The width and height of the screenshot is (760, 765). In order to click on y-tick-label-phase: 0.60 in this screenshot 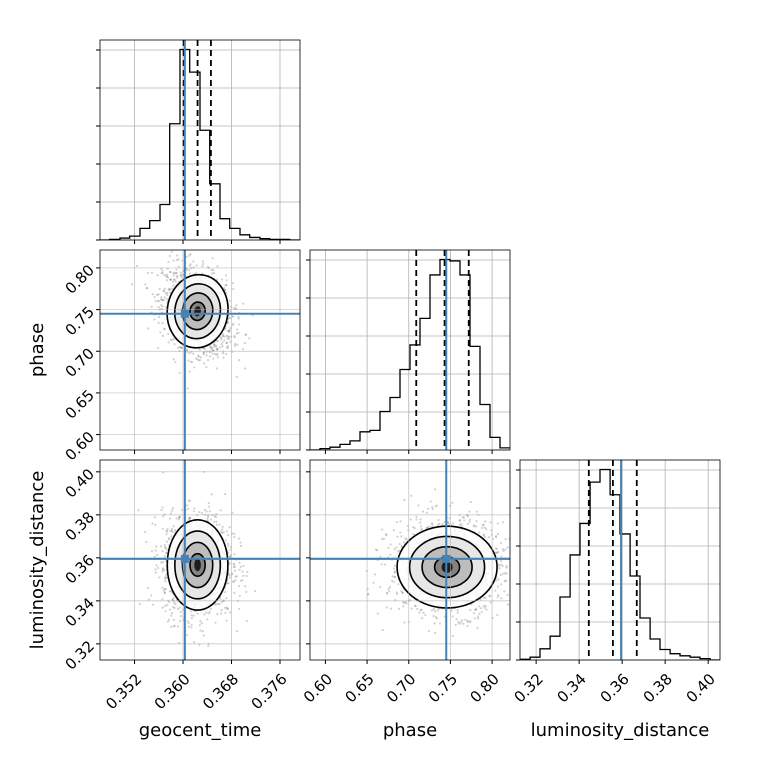, I will do `click(80, 446)`.